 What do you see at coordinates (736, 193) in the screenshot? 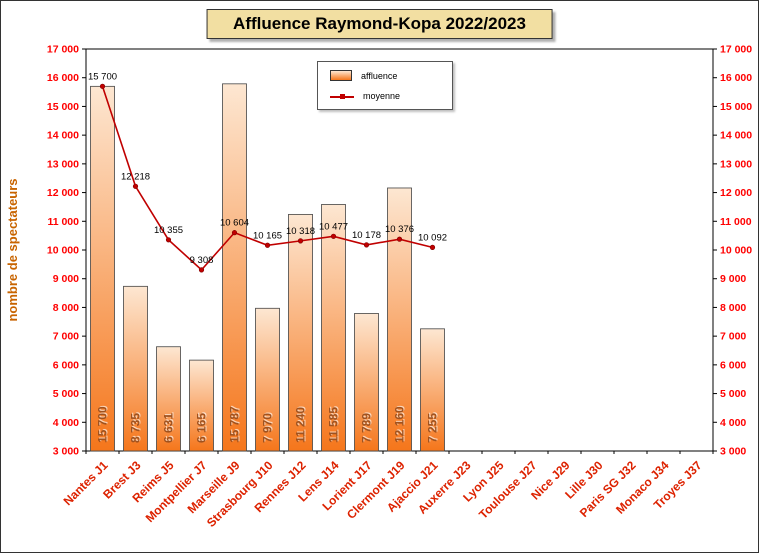
I see `y-tick-label-right: 12 000` at bounding box center [736, 193].